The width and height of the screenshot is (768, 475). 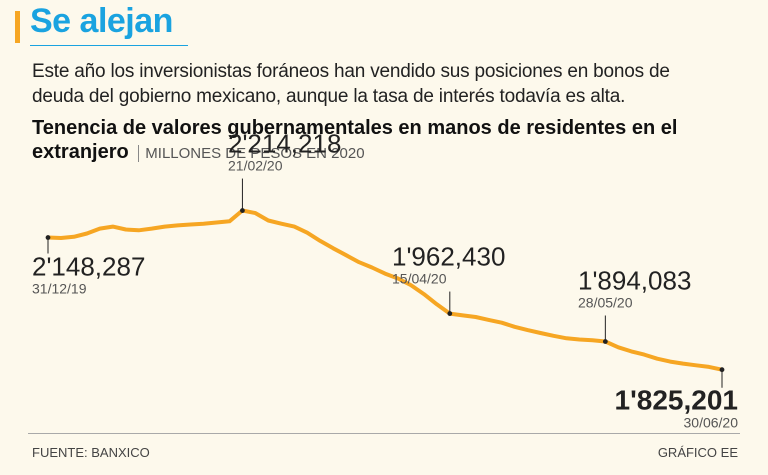 I want to click on data-label-value: 1'825,201, so click(x=676, y=400).